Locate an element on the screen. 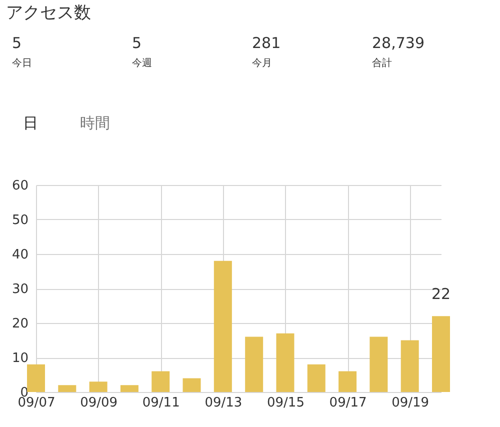  text: 合計 is located at coordinates (382, 63).